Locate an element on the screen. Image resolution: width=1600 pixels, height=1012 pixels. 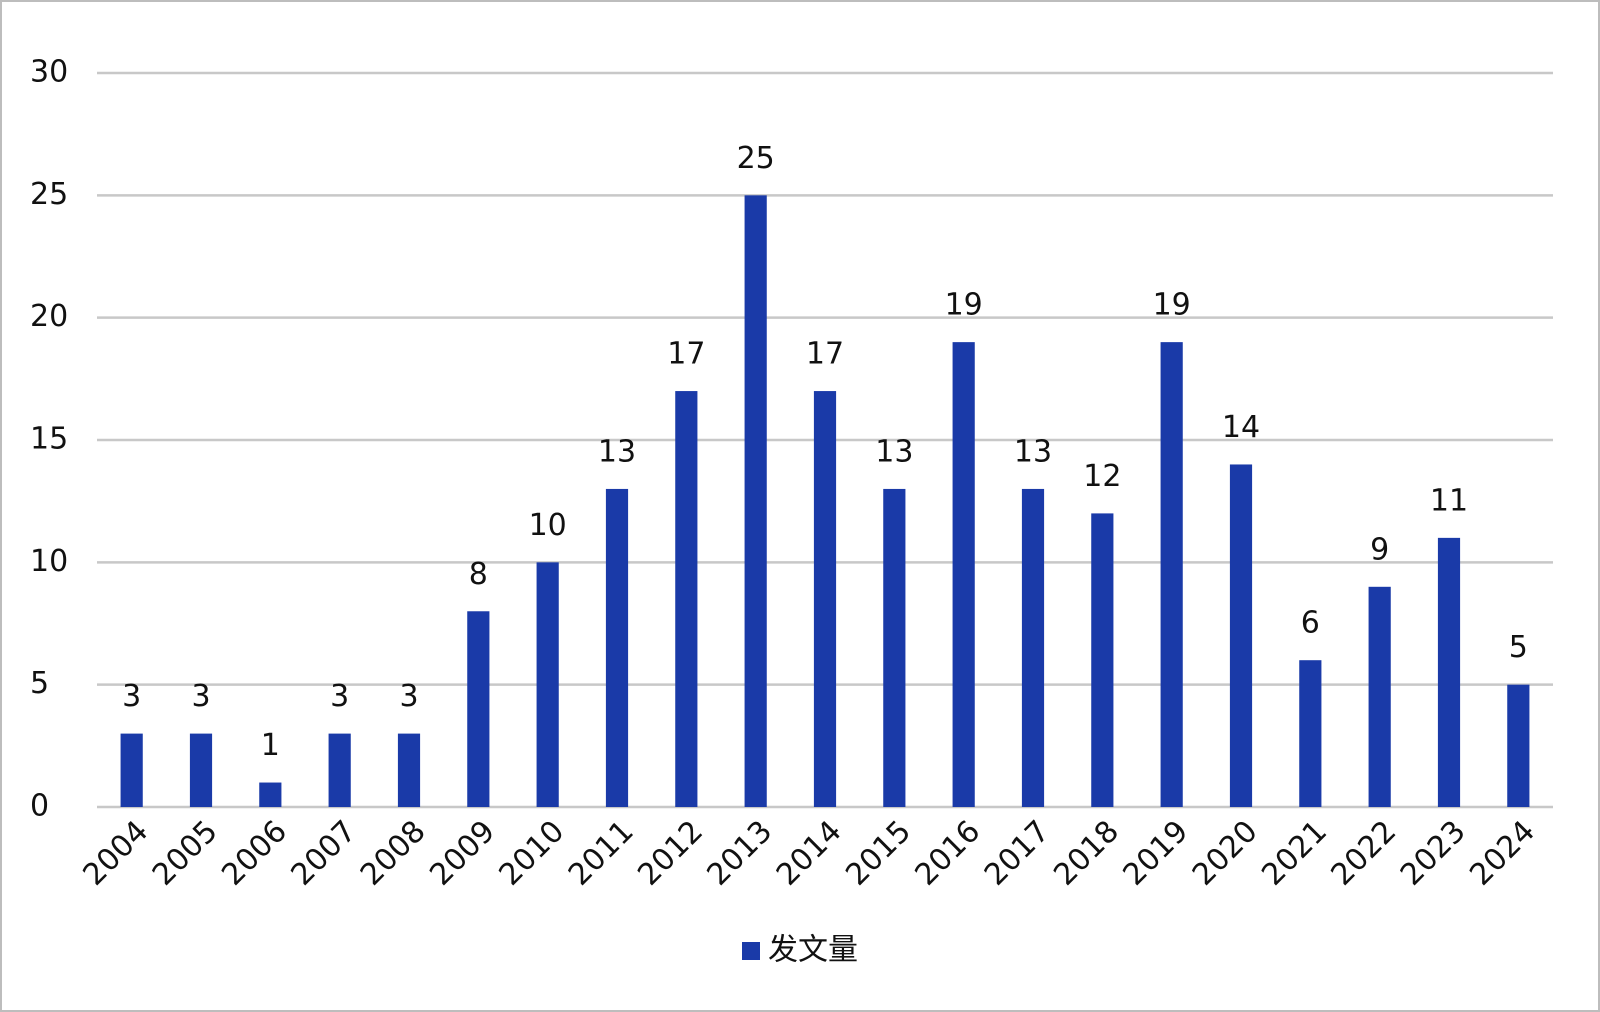
data-label: 8 is located at coordinates (478, 574).